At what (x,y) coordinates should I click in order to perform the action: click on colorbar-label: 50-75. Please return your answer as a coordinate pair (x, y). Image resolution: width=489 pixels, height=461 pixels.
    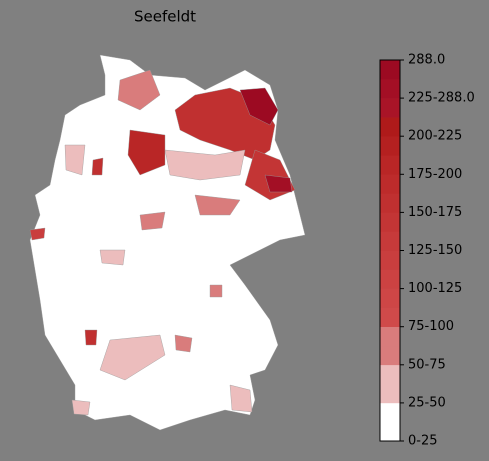
    Looking at the image, I should click on (427, 364).